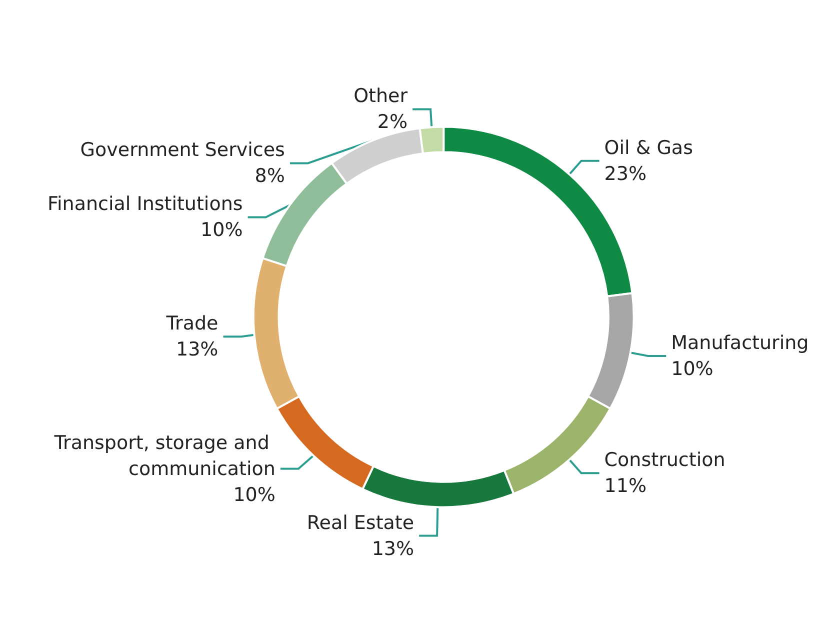  I want to click on slice-label: Trade, so click(191, 323).